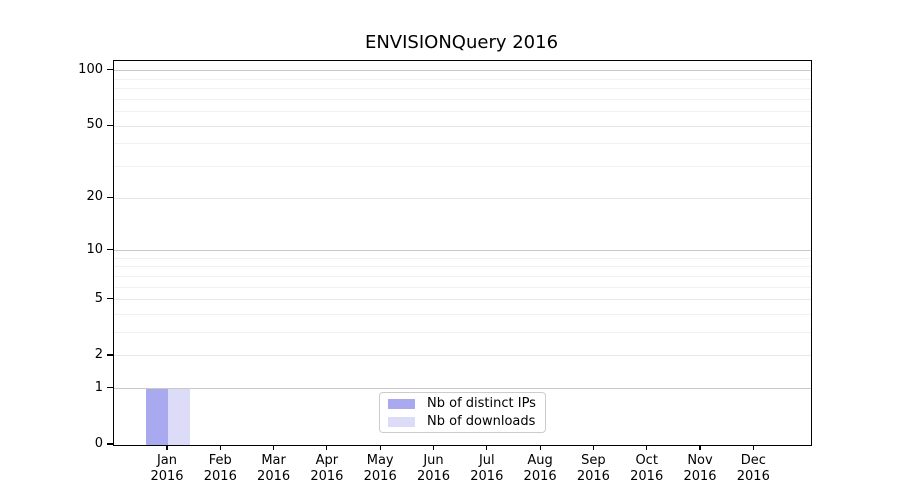 This screenshot has width=900, height=500. Describe the element at coordinates (274, 468) in the screenshot. I see `x-tick-label: Mar 2016` at that location.